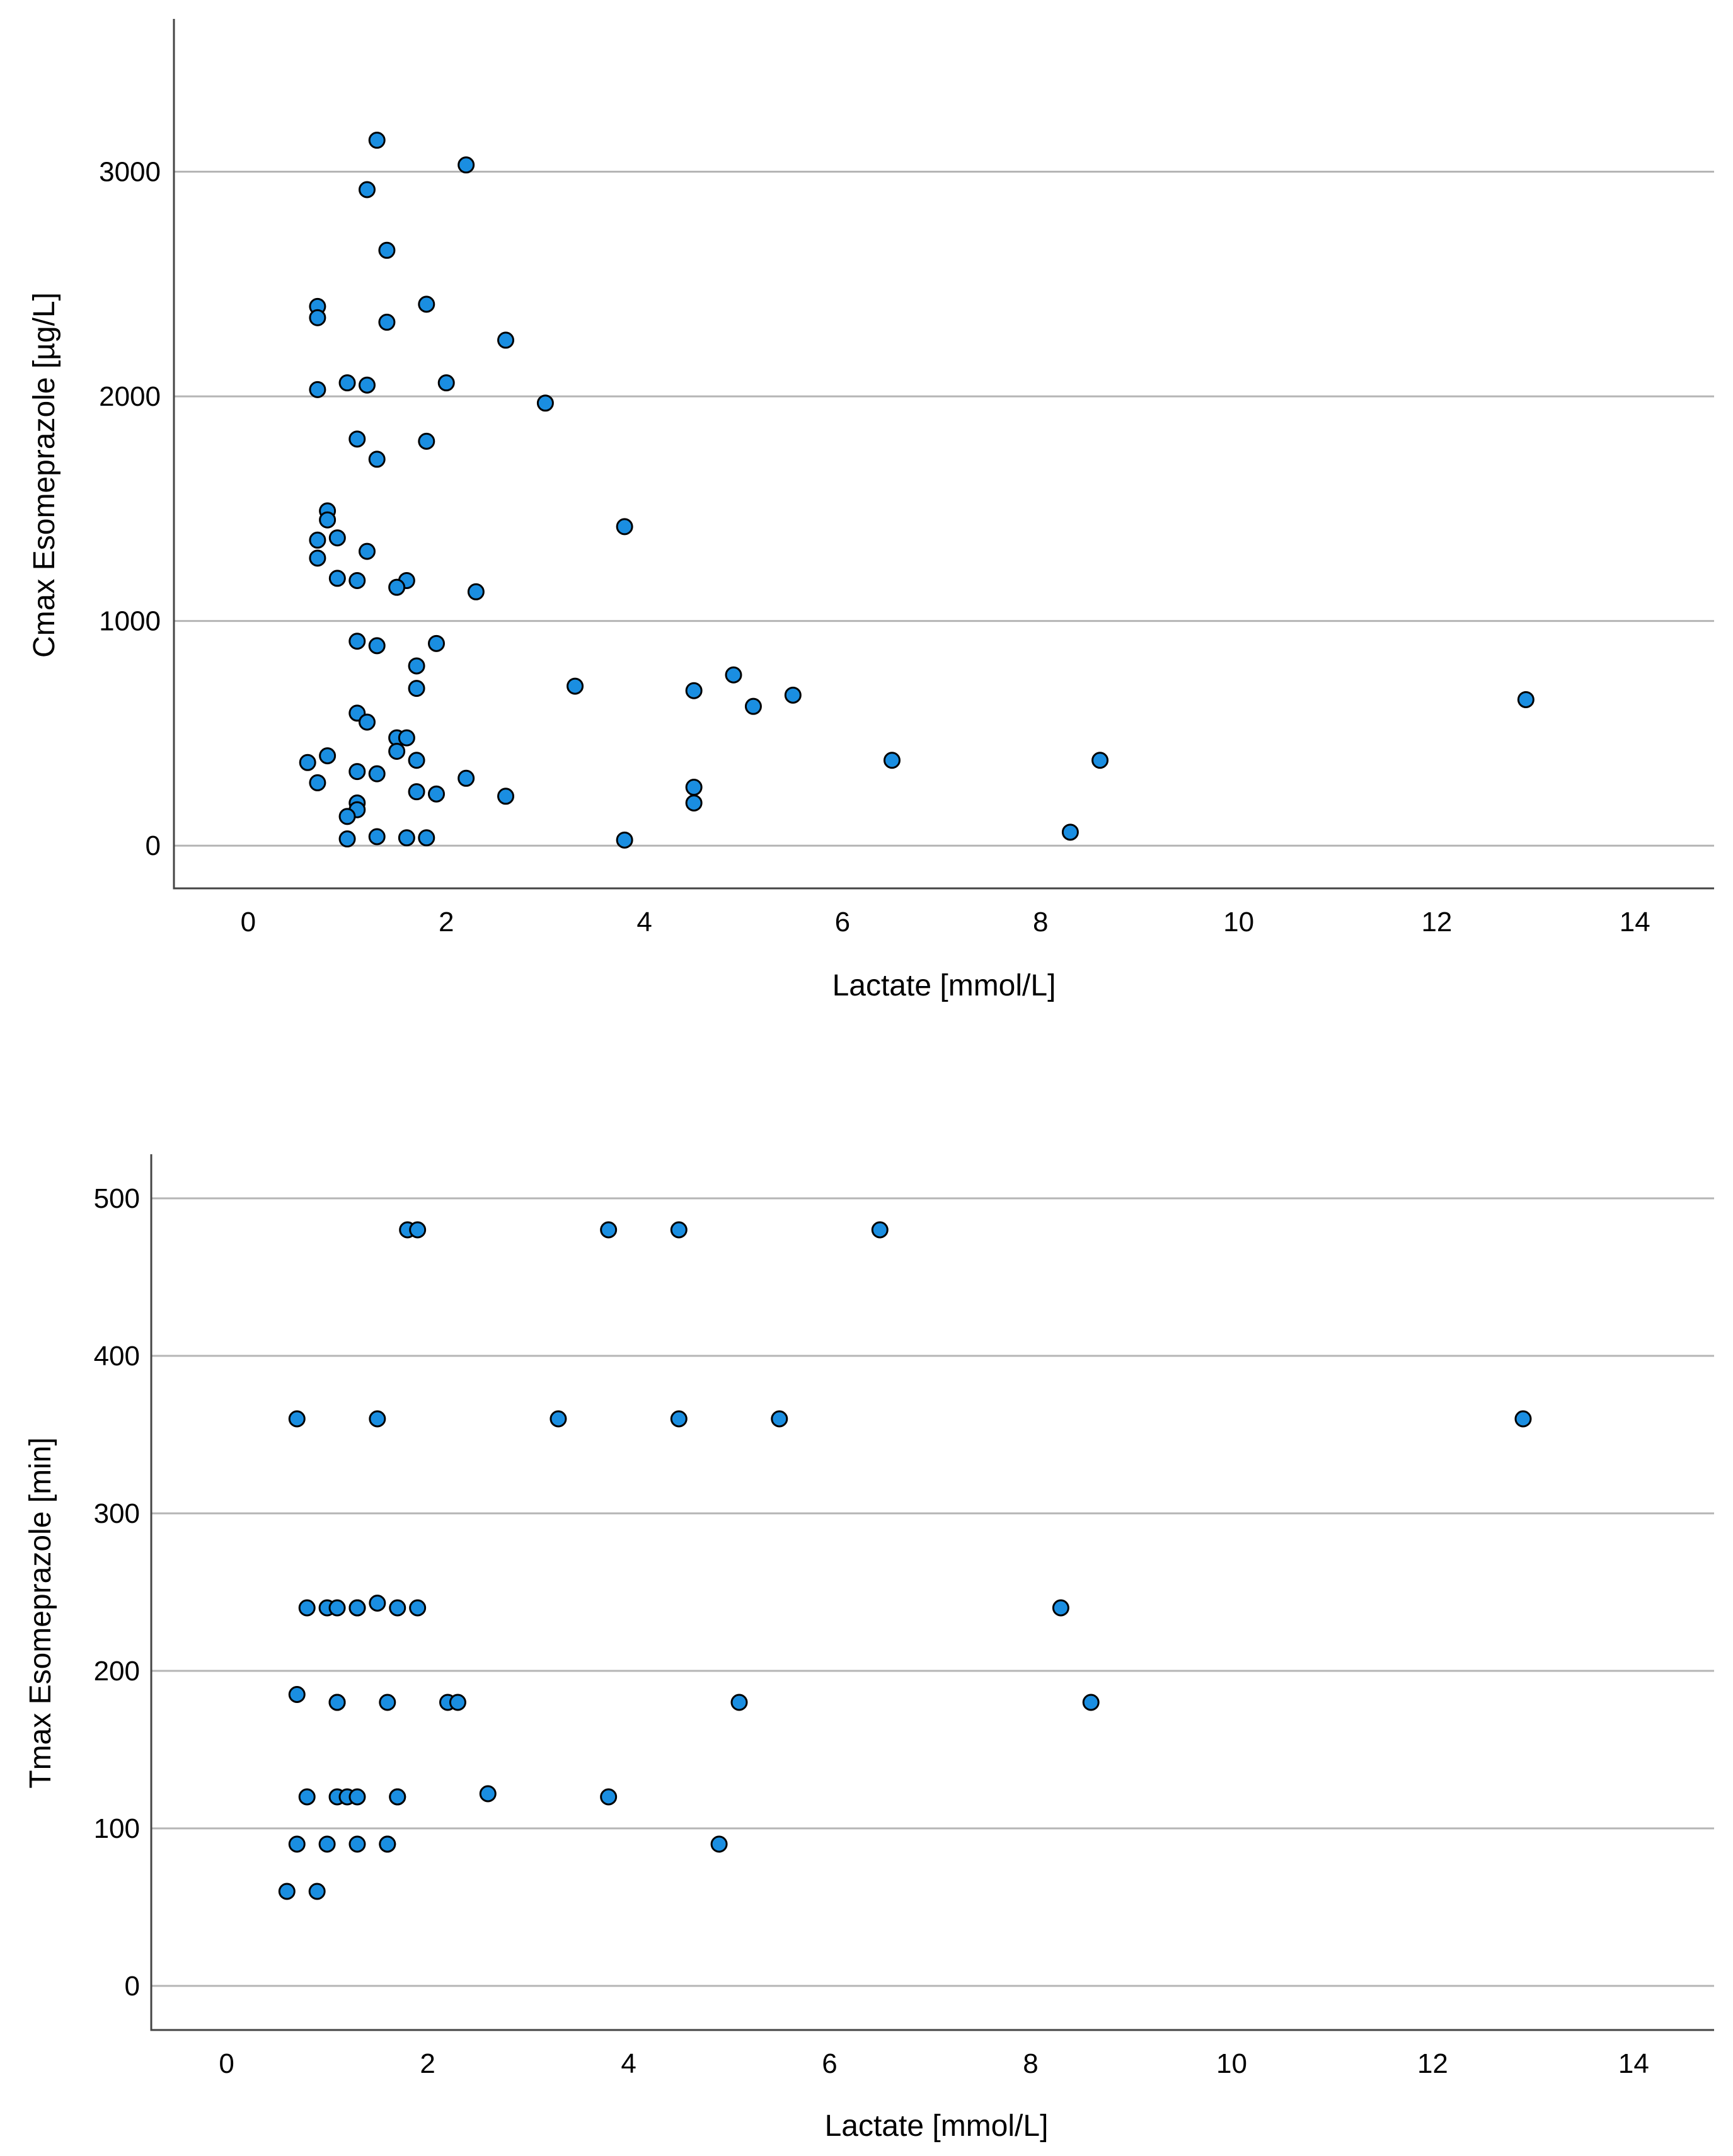  What do you see at coordinates (1432, 2063) in the screenshot?
I see `tmax-x-tick-label: 12` at bounding box center [1432, 2063].